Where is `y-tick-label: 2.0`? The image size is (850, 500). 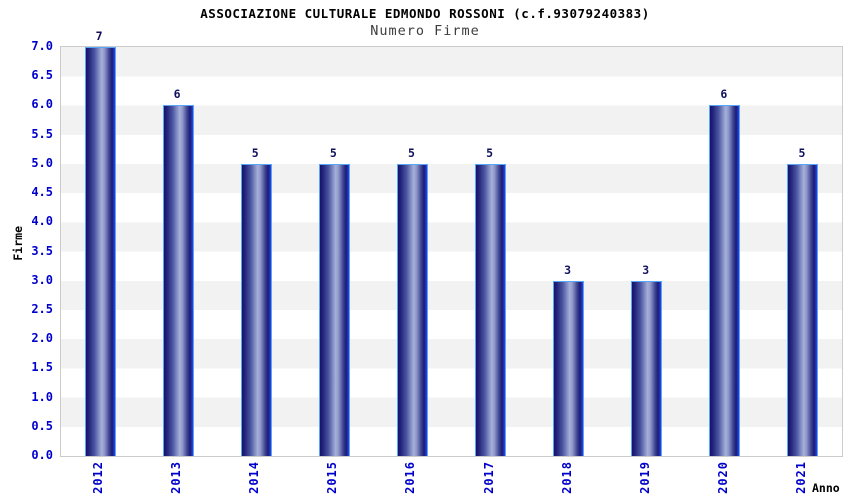
y-tick-label: 2.0 is located at coordinates (42, 338).